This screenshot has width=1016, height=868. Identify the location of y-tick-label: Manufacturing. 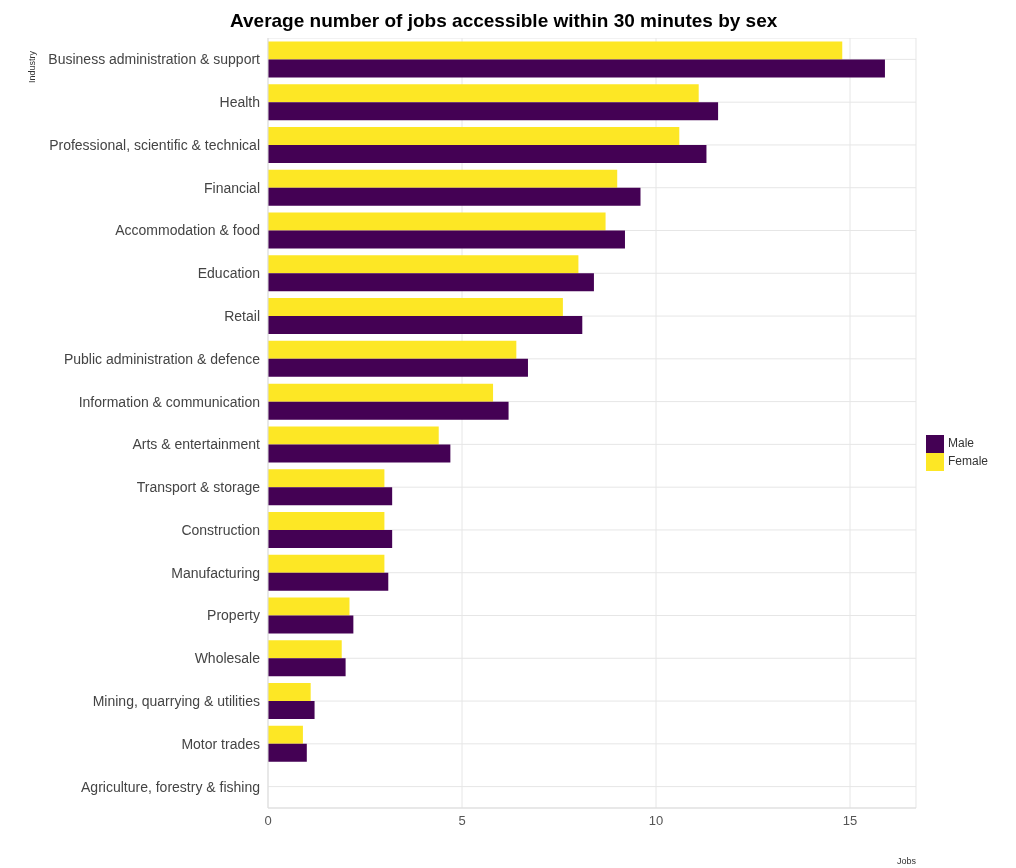
(215, 572).